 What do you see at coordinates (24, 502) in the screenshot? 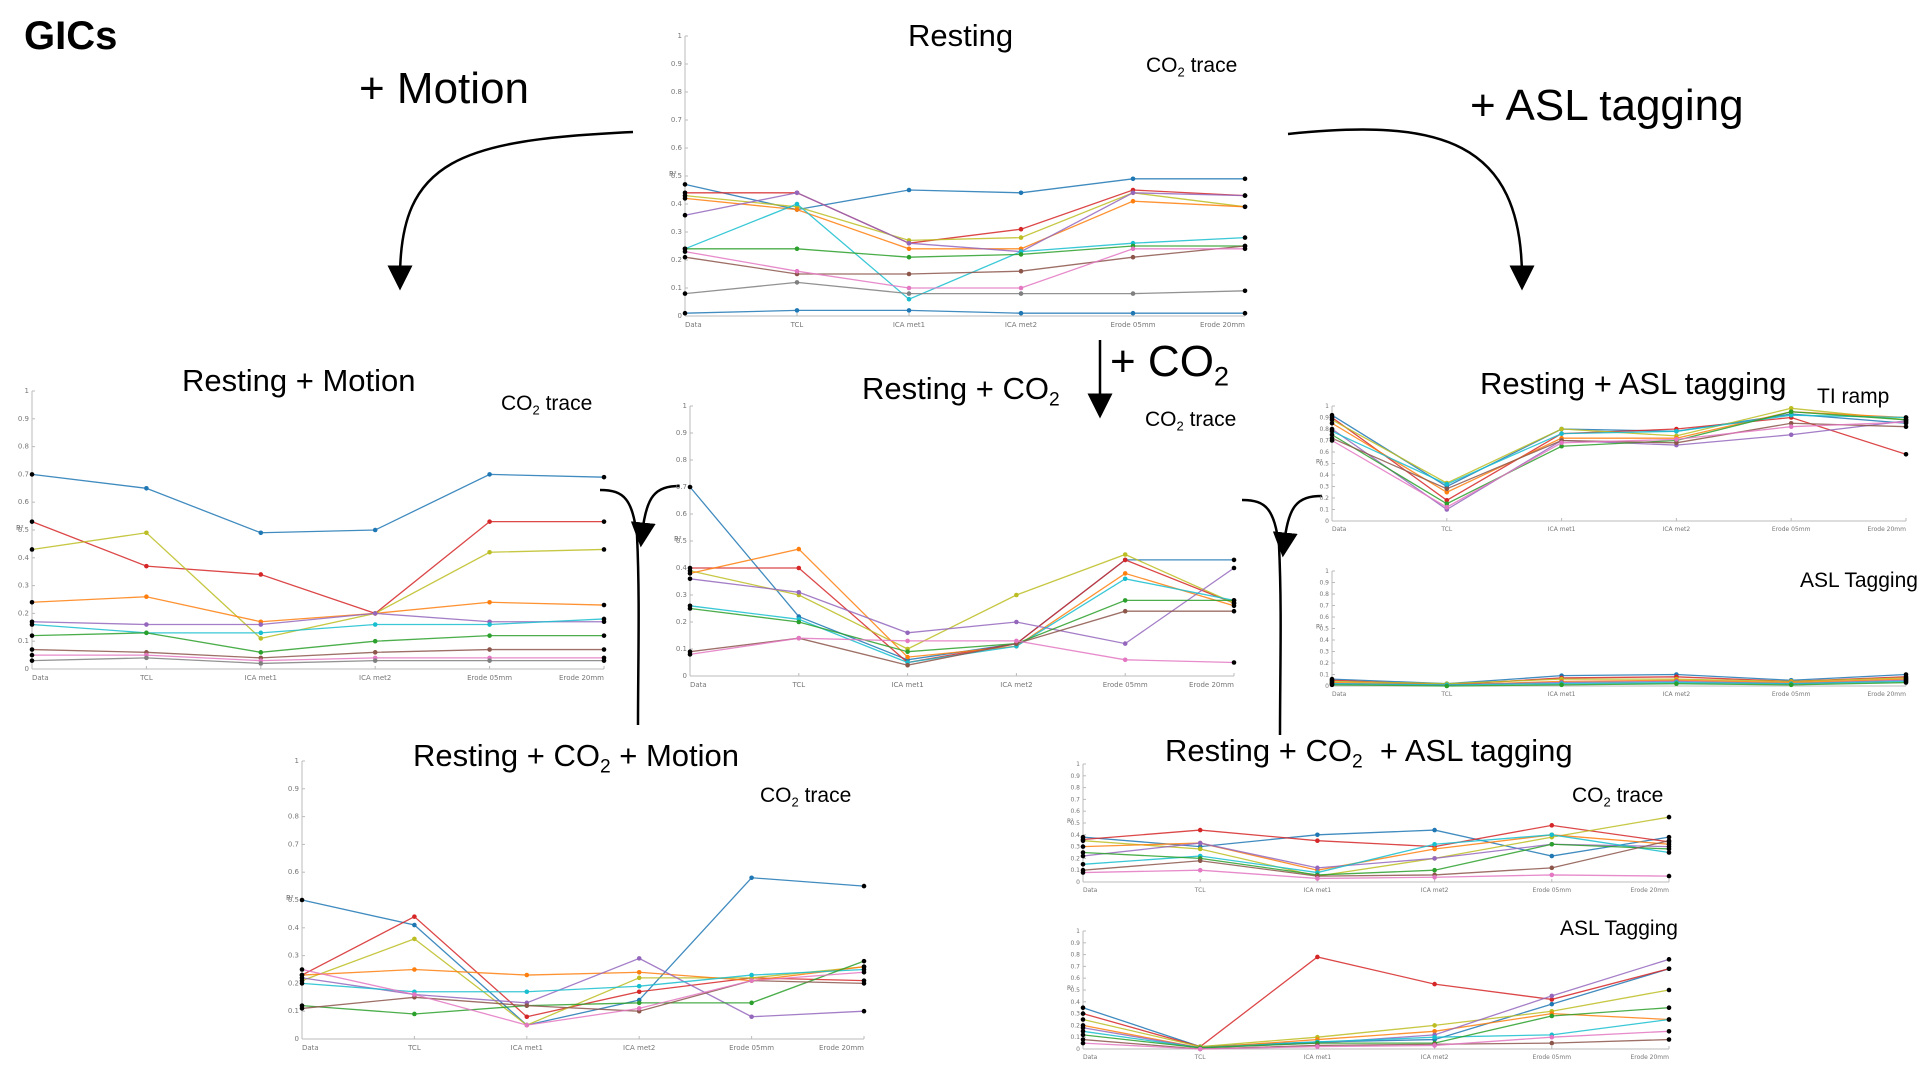
I see `y-tick-label: 0.6` at bounding box center [24, 502].